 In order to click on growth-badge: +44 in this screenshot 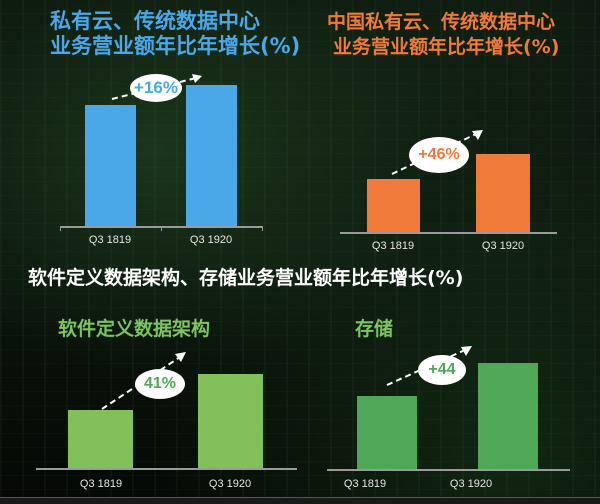, I will do `click(442, 370)`.